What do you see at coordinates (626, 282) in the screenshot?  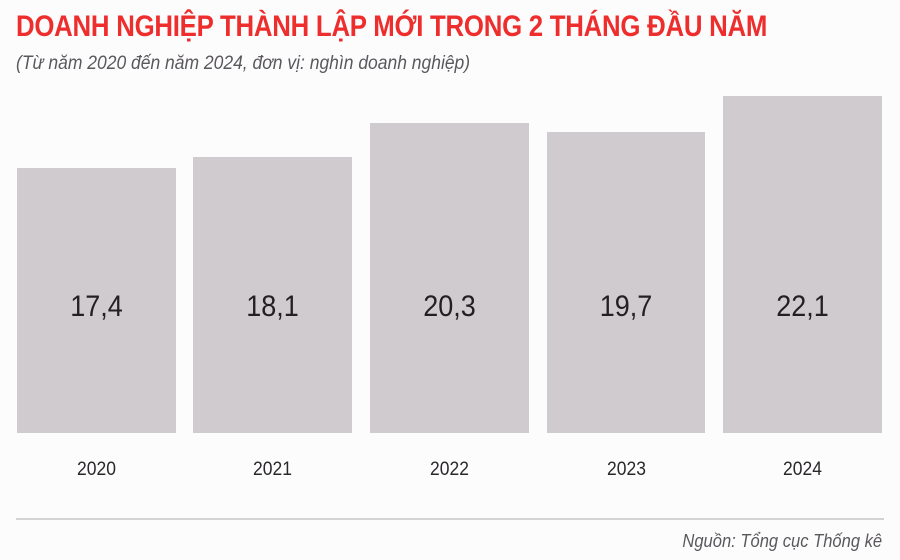 I see `bar-2023` at bounding box center [626, 282].